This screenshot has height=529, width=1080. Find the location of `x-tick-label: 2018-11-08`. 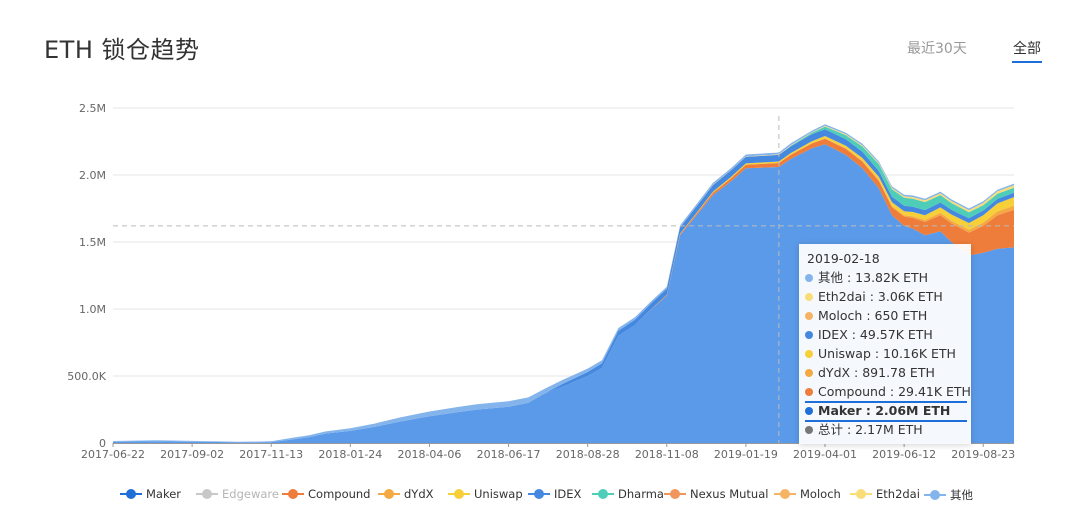

x-tick-label: 2018-11-08 is located at coordinates (667, 454).